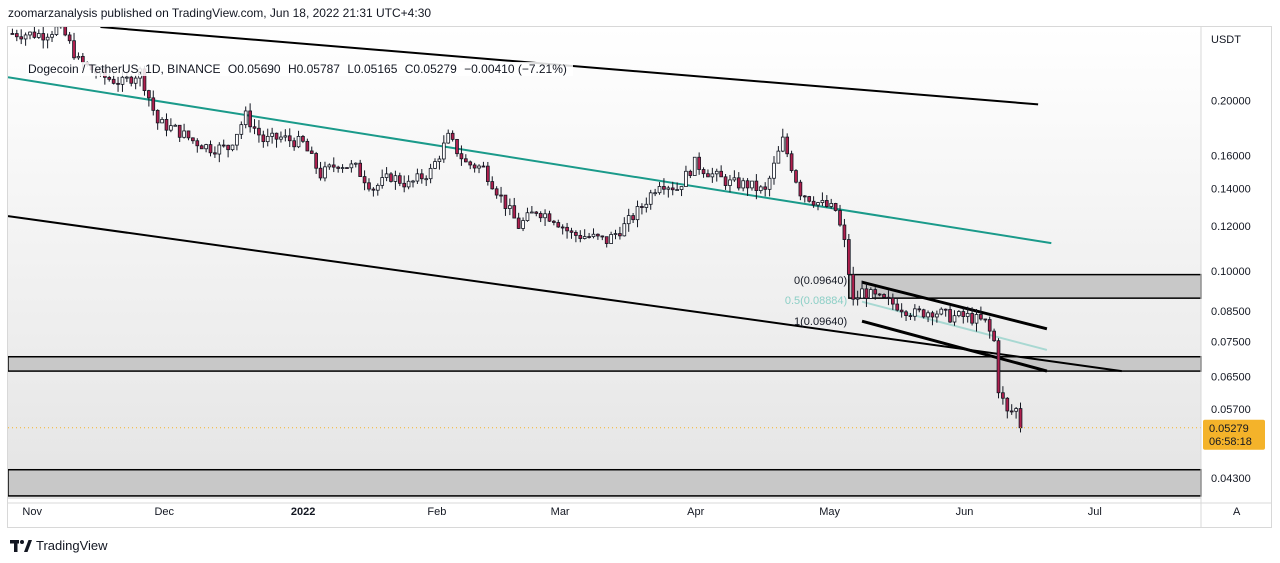 The height and width of the screenshot is (563, 1280). Describe the element at coordinates (430, 69) in the screenshot. I see `legend-close: C0.05279` at that location.